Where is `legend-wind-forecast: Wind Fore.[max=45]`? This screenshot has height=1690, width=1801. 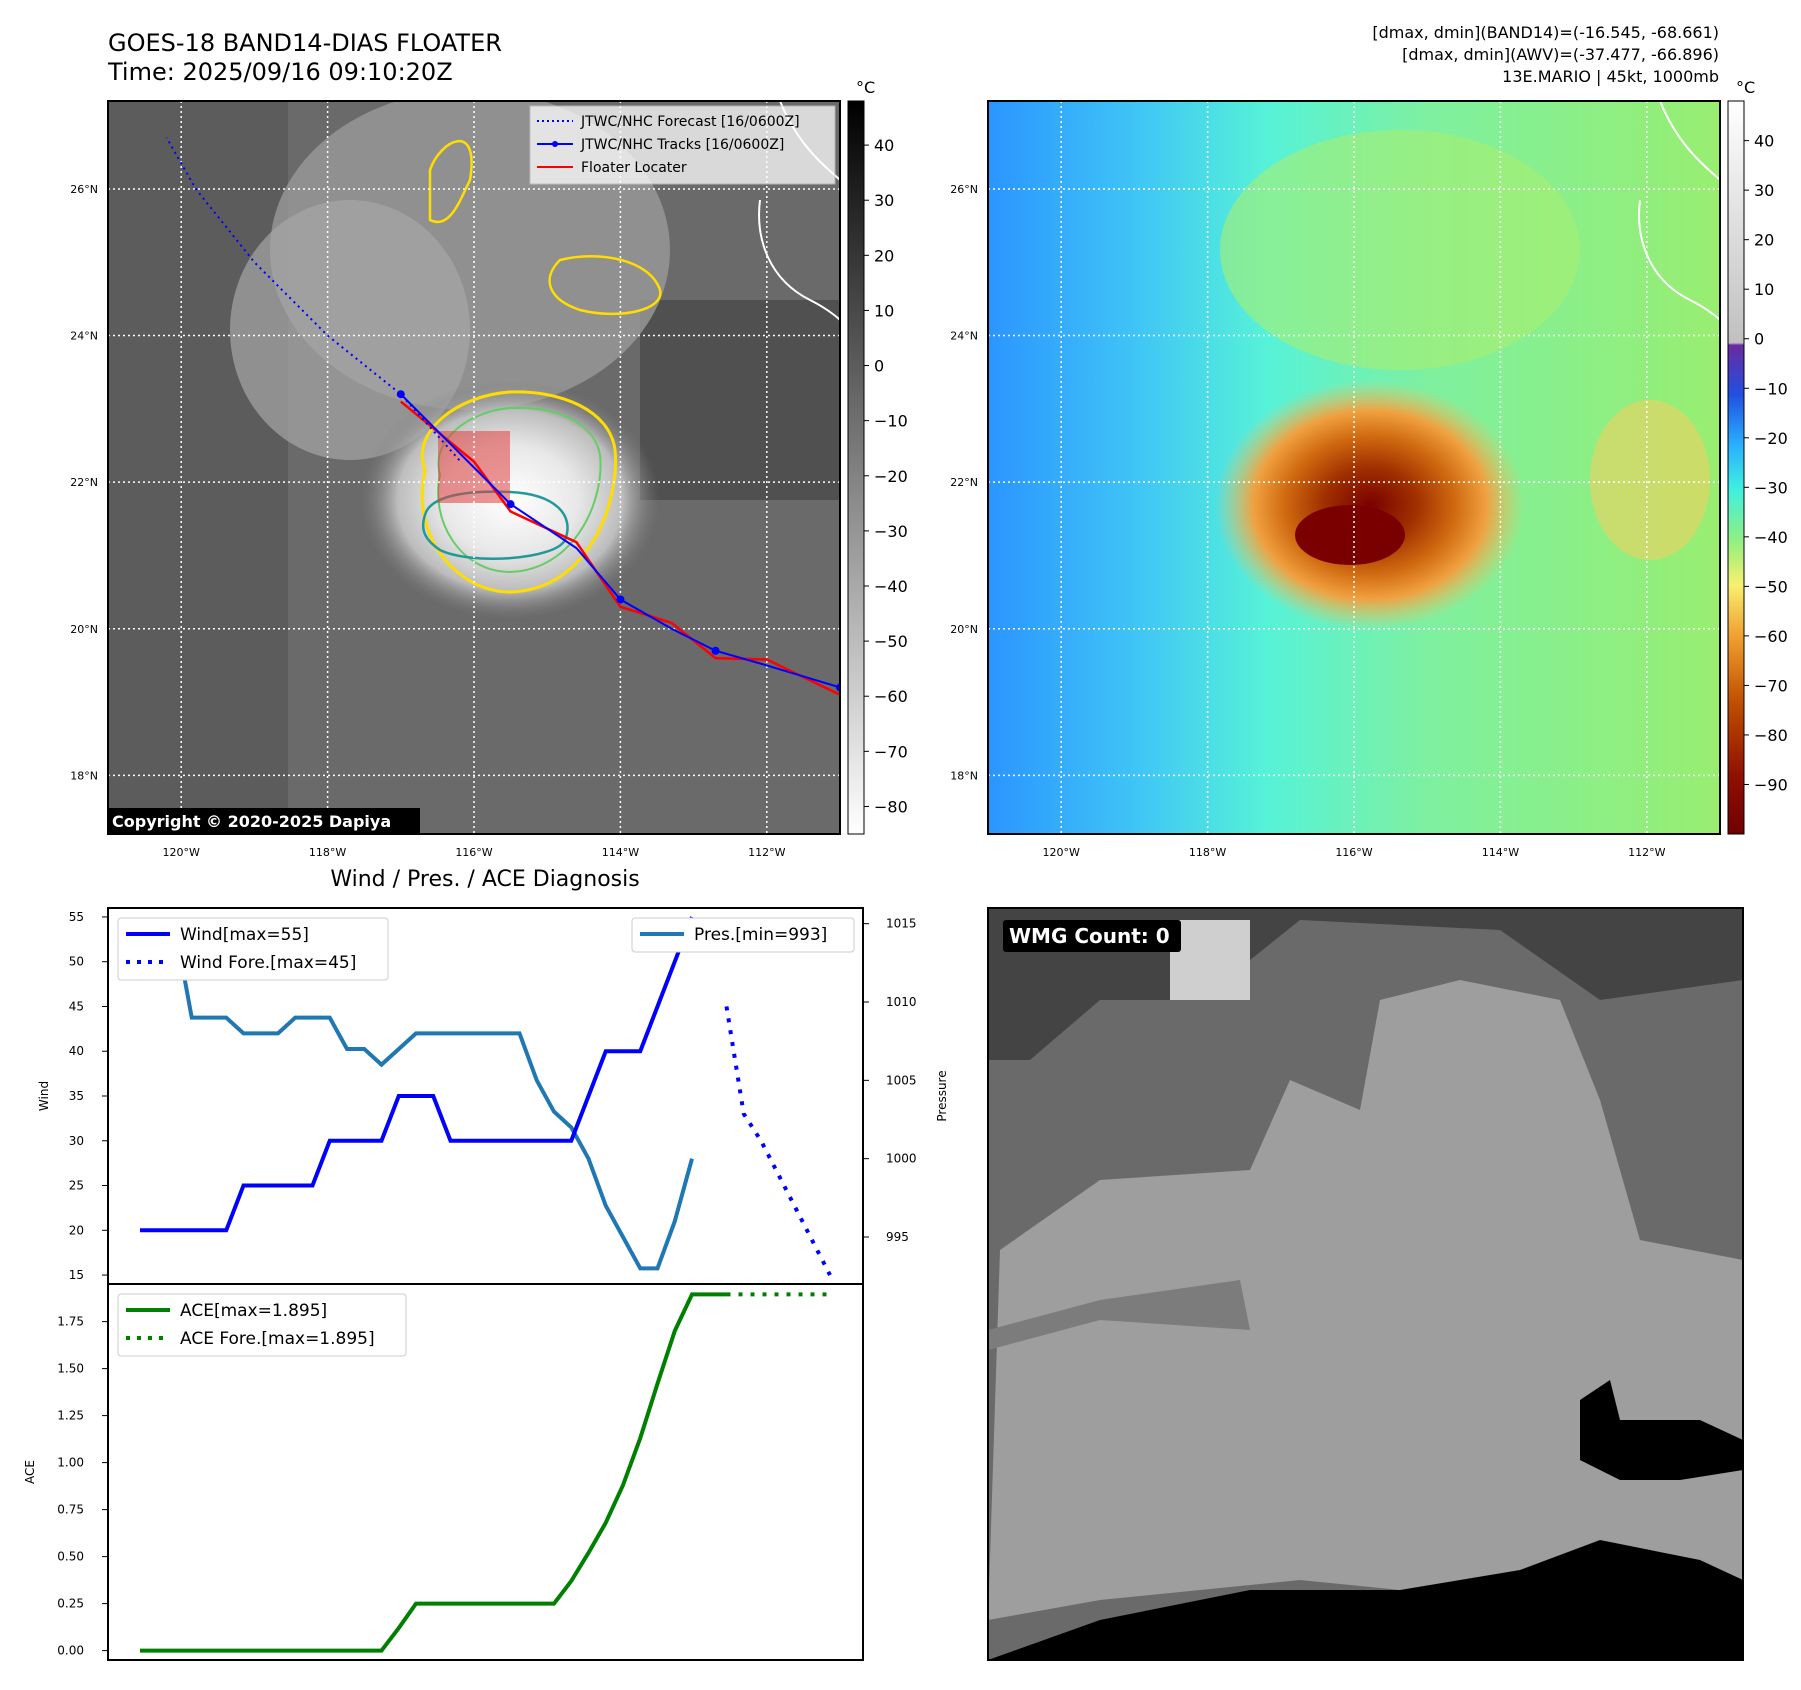
legend-wind-forecast: Wind Fore.[max=45] is located at coordinates (268, 963).